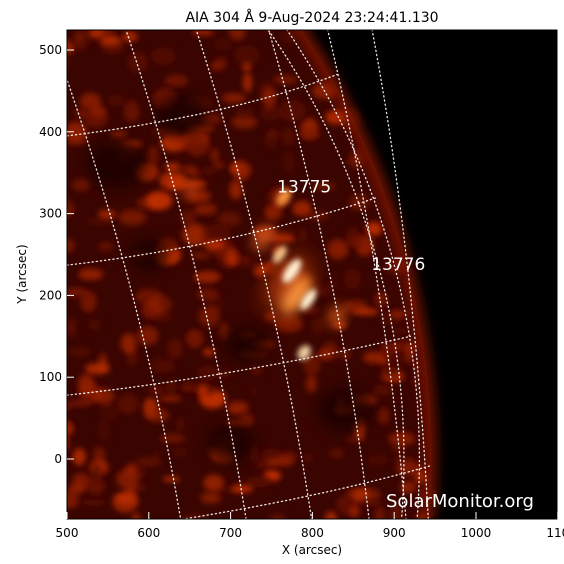 This screenshot has width=564, height=564. Describe the element at coordinates (476, 533) in the screenshot. I see `x-tick-label: 1000` at that location.